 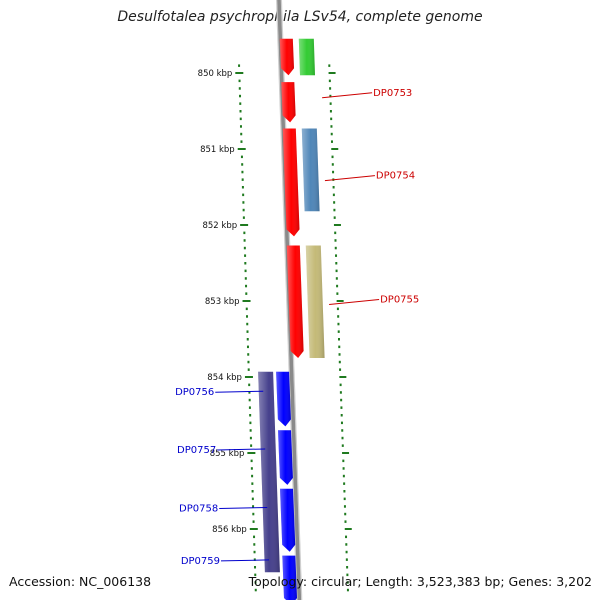 I want to click on gene-label: DP0759, so click(x=200, y=561).